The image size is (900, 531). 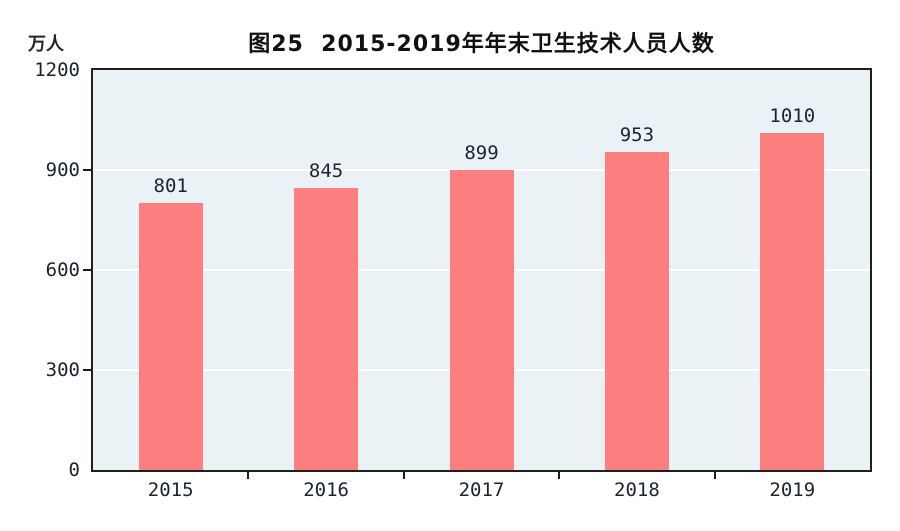 I want to click on bar-2015, so click(x=170, y=336).